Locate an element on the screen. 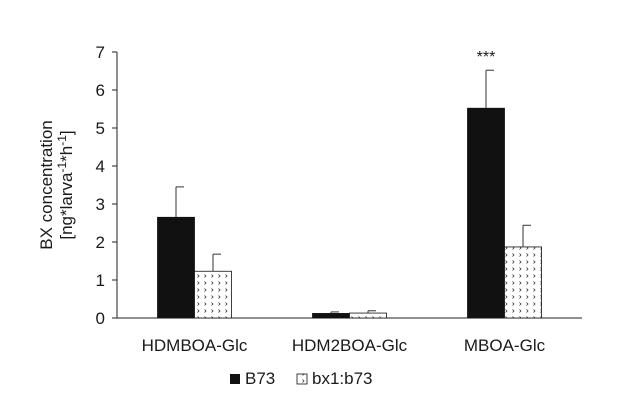 The height and width of the screenshot is (412, 617). x-tick-label: HDM2BOA-Glc is located at coordinates (350, 345).